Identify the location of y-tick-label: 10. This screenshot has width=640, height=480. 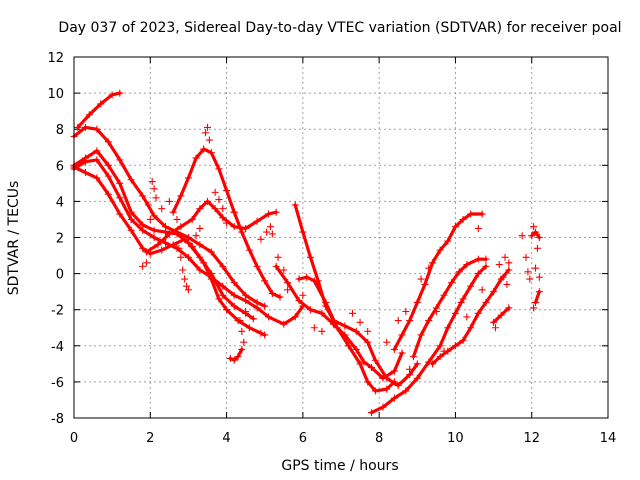
(55, 94).